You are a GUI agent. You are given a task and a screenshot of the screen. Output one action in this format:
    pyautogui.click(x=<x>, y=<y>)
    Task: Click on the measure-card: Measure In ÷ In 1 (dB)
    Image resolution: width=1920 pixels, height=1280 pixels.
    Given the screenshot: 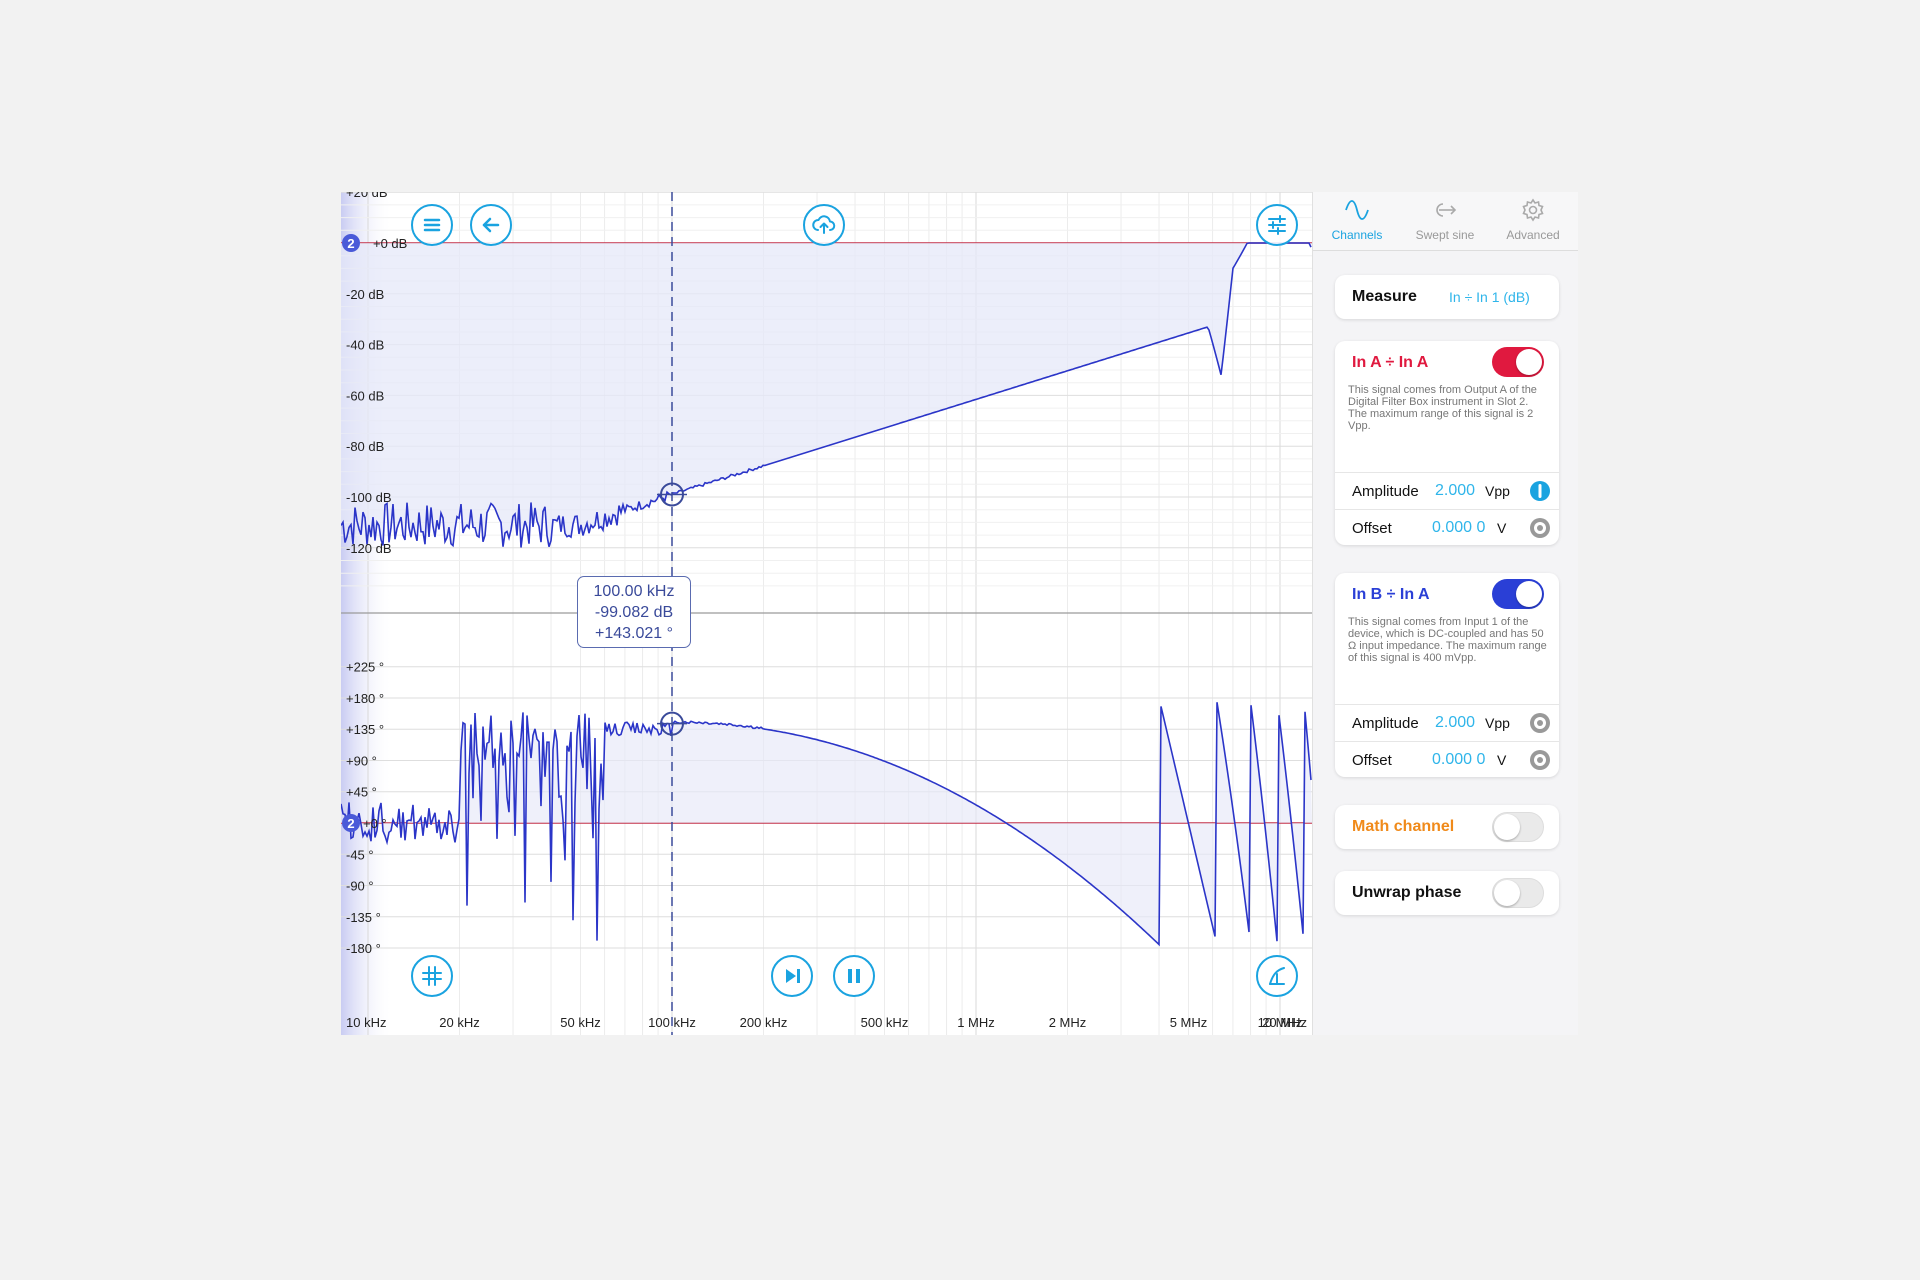 What is the action you would take?
    pyautogui.click(x=1447, y=297)
    